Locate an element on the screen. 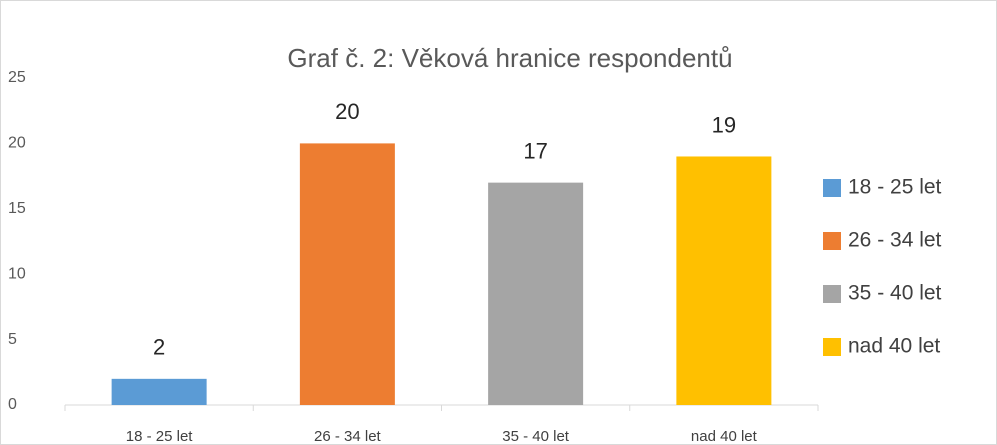 Image resolution: width=997 pixels, height=445 pixels. y-tick-label: 0 is located at coordinates (12, 404).